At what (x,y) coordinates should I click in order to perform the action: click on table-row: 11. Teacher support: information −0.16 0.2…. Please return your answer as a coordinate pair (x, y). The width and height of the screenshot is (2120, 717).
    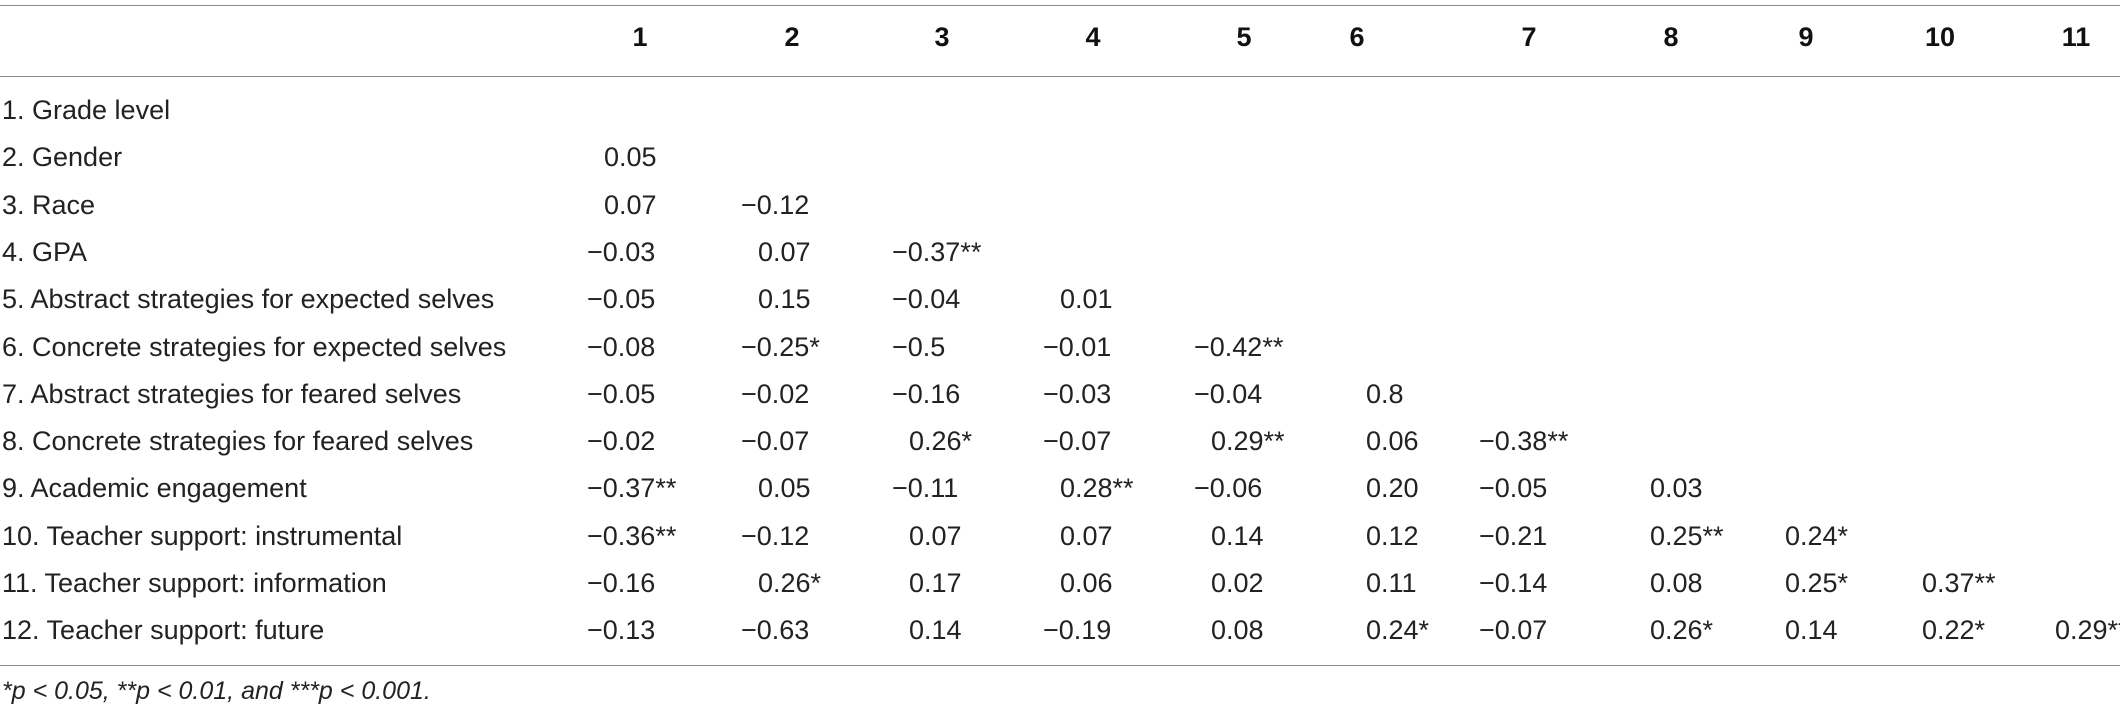
    Looking at the image, I should click on (1060, 591).